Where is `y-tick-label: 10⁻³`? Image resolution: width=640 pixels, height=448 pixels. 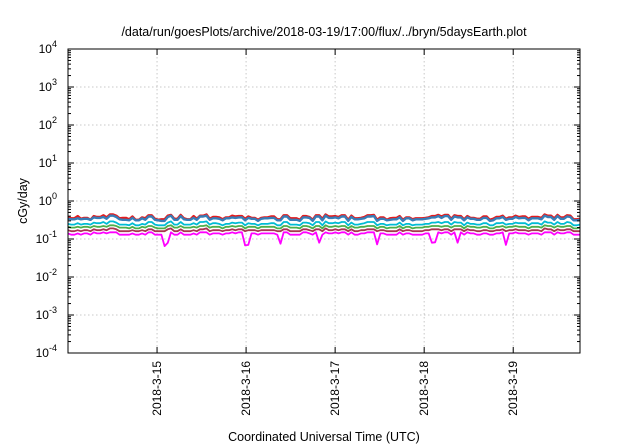
y-tick-label: 10⁻³ is located at coordinates (46, 313).